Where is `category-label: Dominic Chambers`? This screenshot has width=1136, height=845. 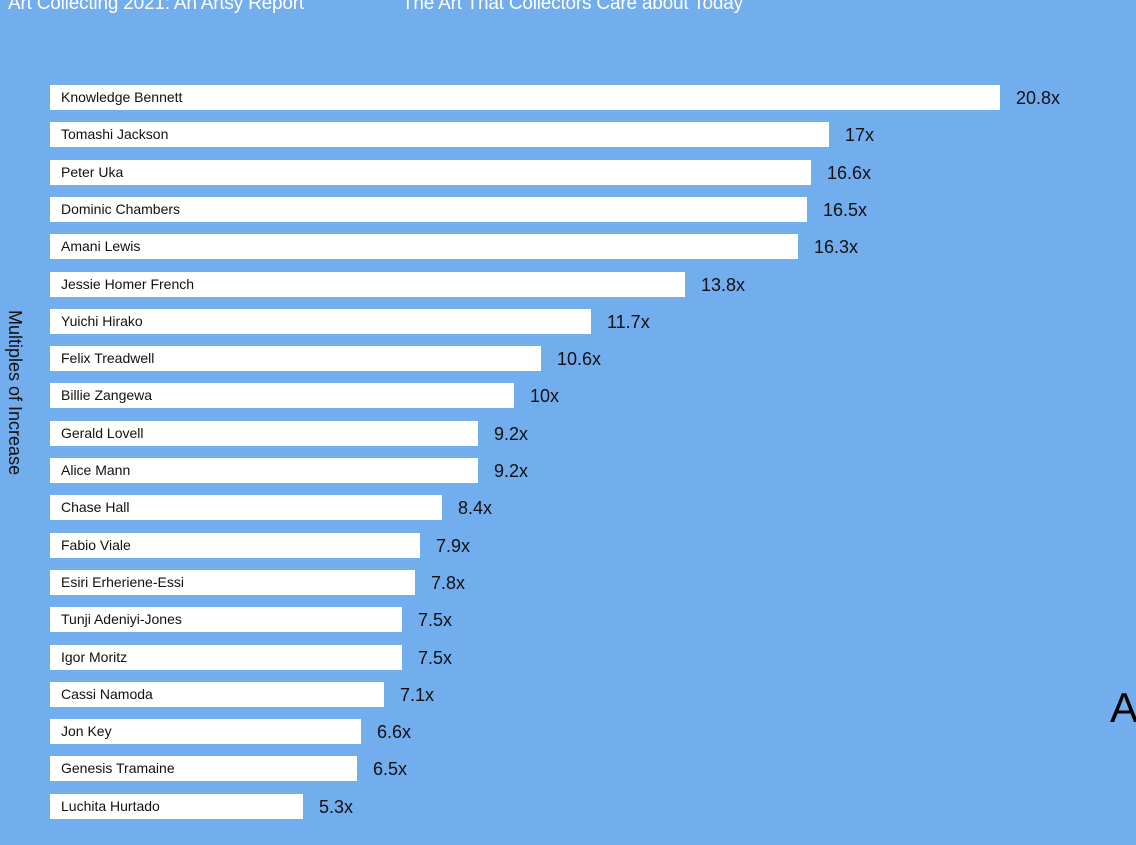
category-label: Dominic Chambers is located at coordinates (121, 209).